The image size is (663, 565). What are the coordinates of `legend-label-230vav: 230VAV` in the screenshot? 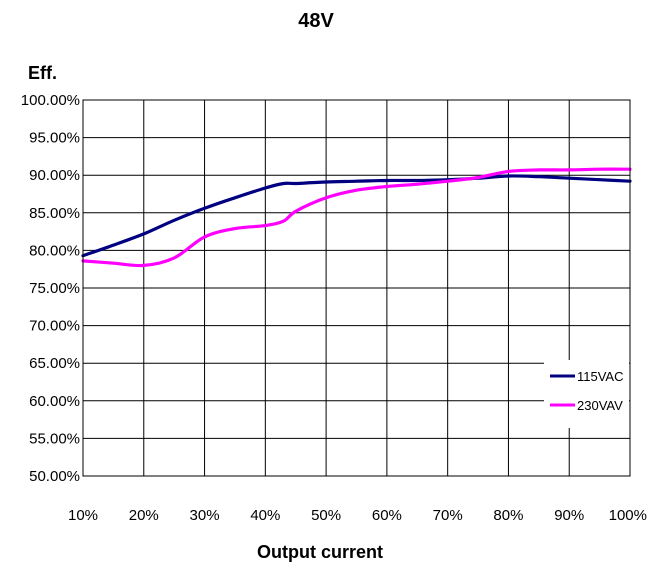 It's located at (600, 405).